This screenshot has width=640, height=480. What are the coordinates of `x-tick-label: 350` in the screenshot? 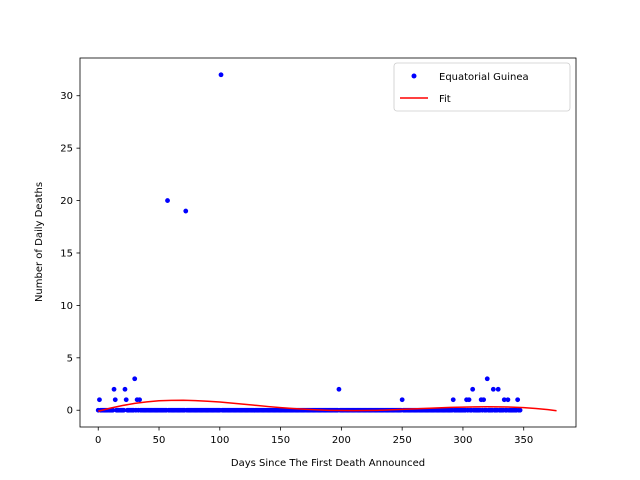 It's located at (523, 440).